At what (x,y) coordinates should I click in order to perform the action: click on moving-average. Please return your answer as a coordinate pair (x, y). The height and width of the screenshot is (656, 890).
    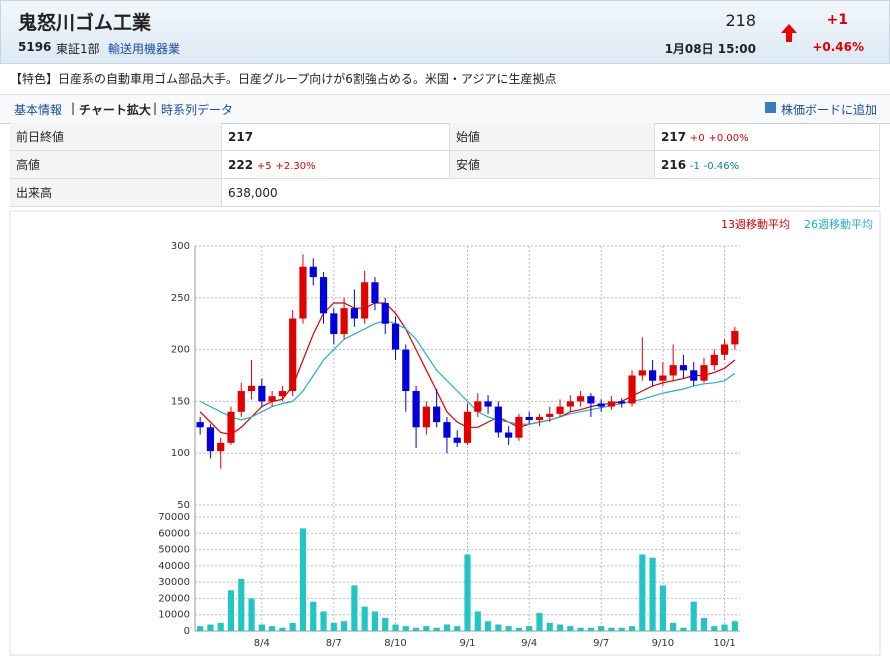
    Looking at the image, I should click on (467, 372).